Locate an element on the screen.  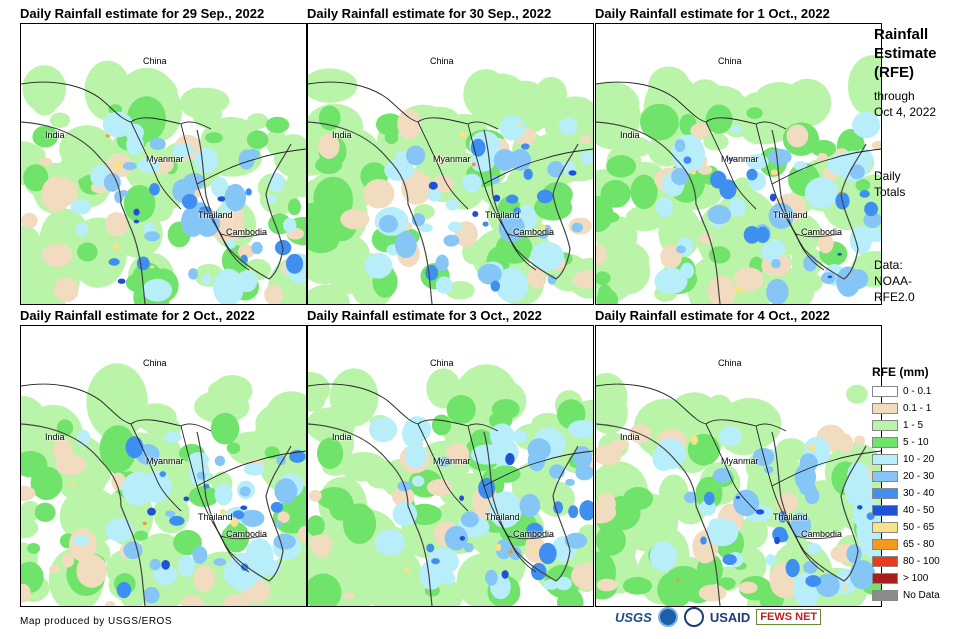
legend-label: 40 - 50 is located at coordinates (919, 510).